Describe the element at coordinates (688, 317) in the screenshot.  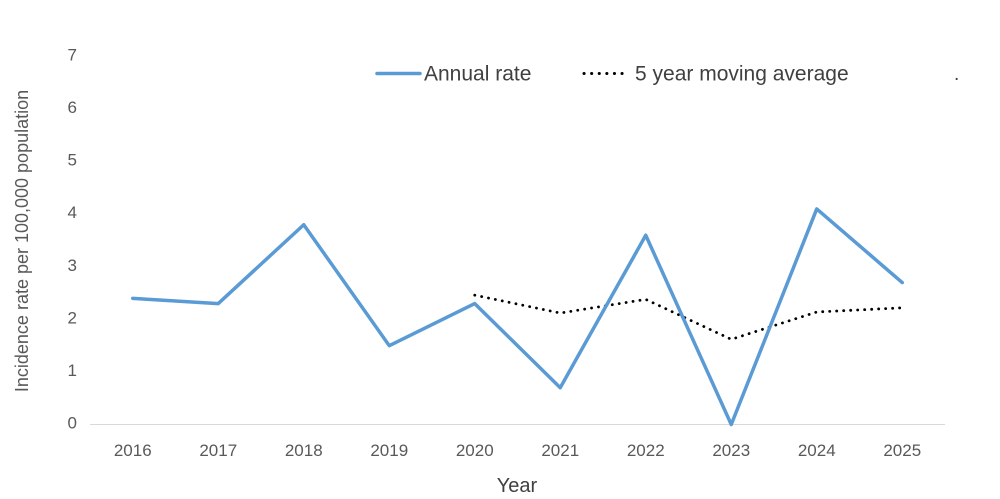
I see `moving-average-line` at that location.